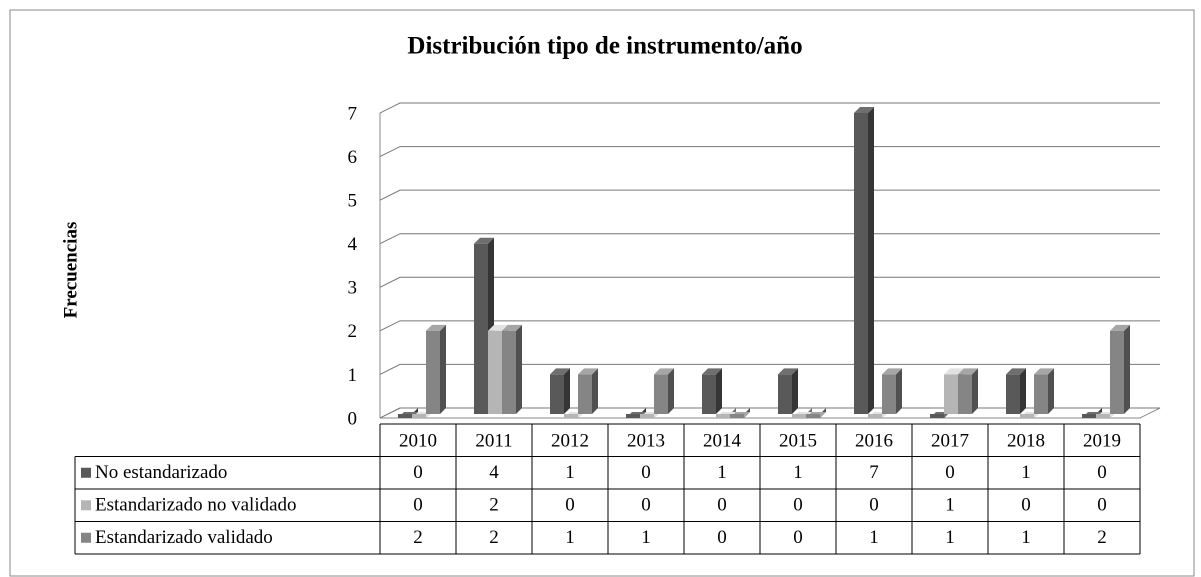 The image size is (1201, 577). What do you see at coordinates (353, 331) in the screenshot?
I see `y-tick-label: 2` at bounding box center [353, 331].